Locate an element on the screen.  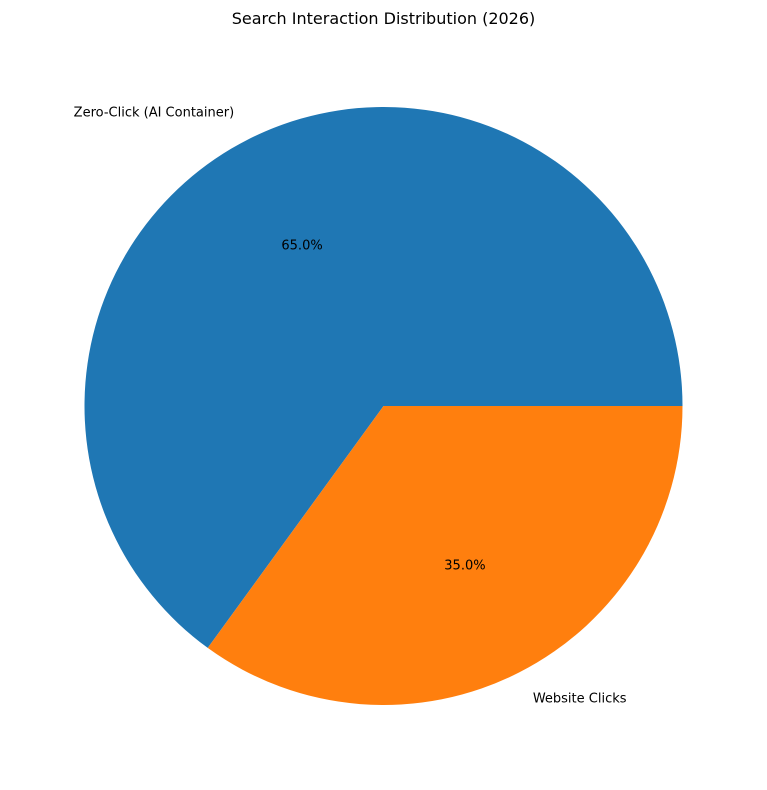
slice-pct-label-1: 35.0% is located at coordinates (464, 565).